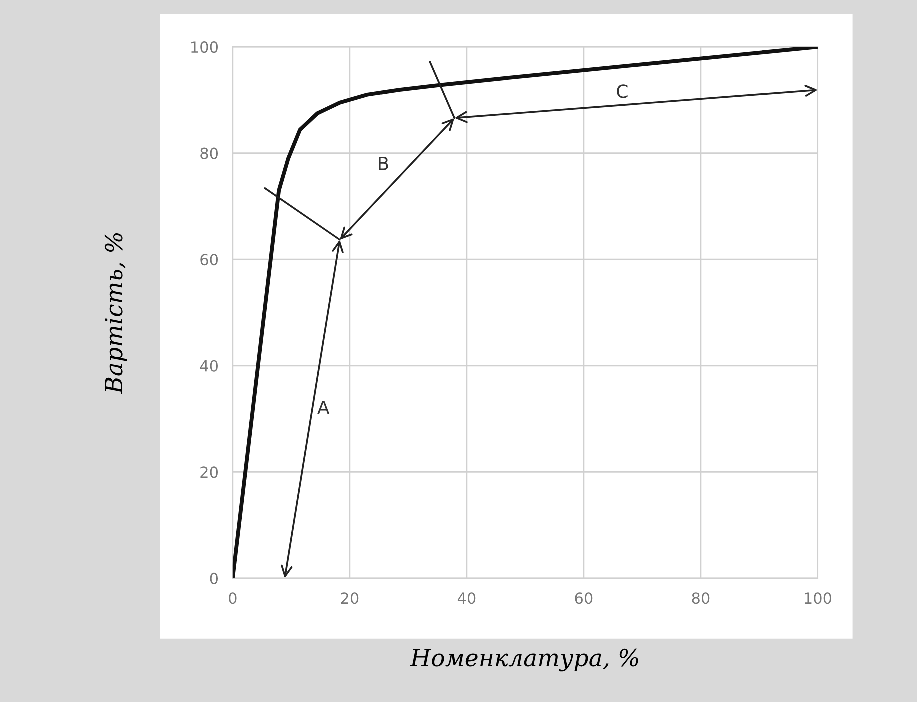  Describe the element at coordinates (233, 598) in the screenshot. I see `x-tick-label: 0` at that location.